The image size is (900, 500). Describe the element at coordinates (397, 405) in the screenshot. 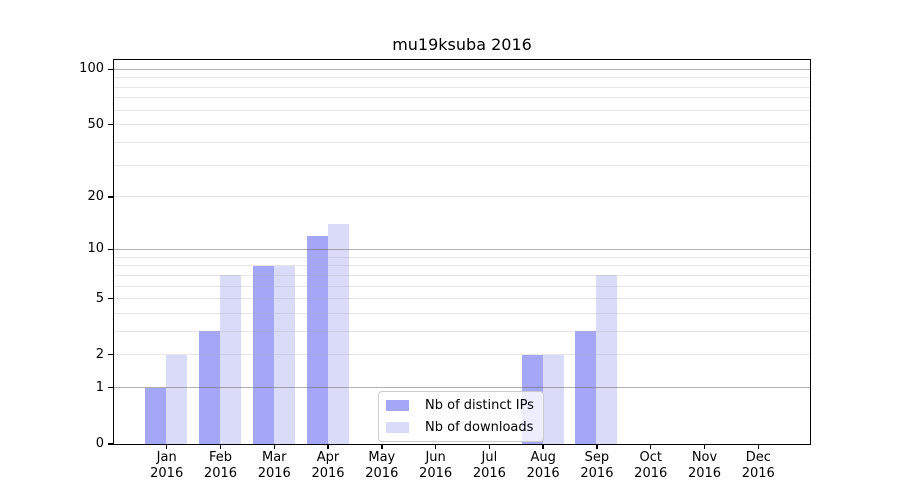

I see `legend-swatch-distinct-ips` at that location.